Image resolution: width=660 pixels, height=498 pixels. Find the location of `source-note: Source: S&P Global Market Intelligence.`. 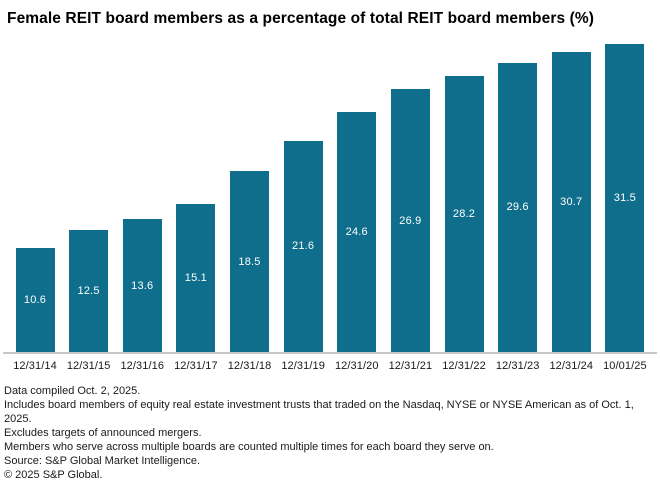

source-note: Source: S&P Global Market Intelligence. is located at coordinates (102, 461).